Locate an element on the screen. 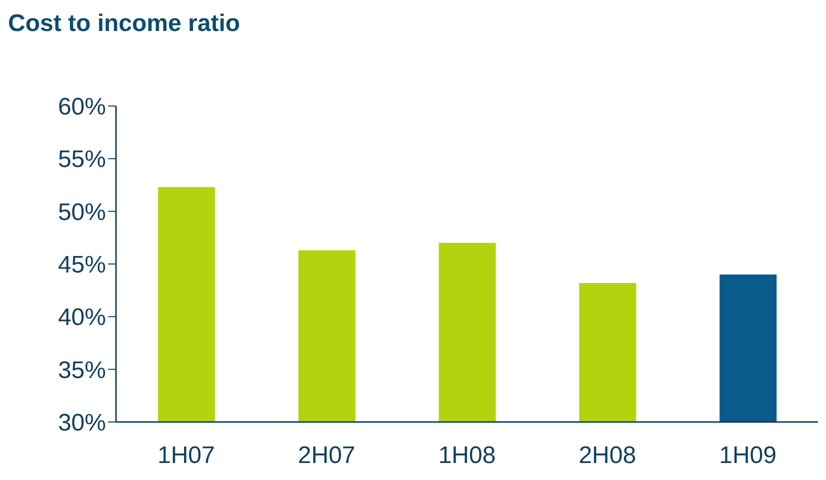 The width and height of the screenshot is (826, 480). y-tick-label: 55% is located at coordinates (82, 160).